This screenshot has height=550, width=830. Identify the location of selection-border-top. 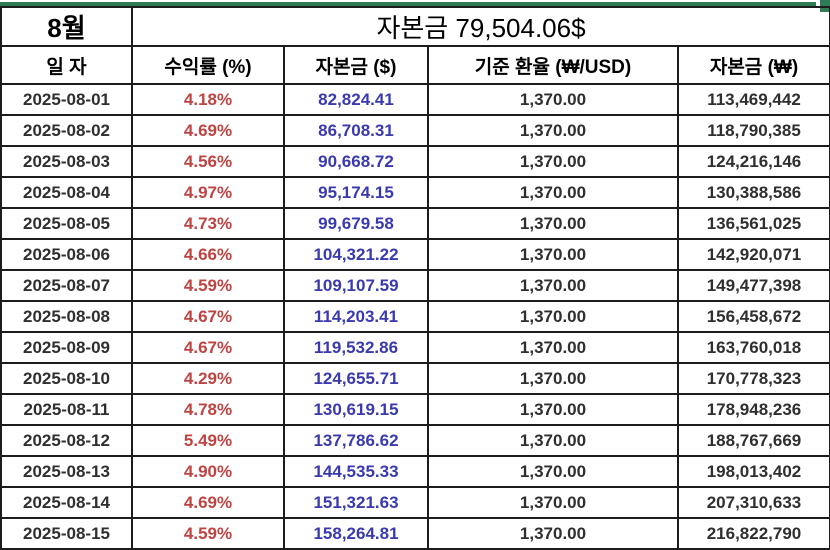
(408, 4).